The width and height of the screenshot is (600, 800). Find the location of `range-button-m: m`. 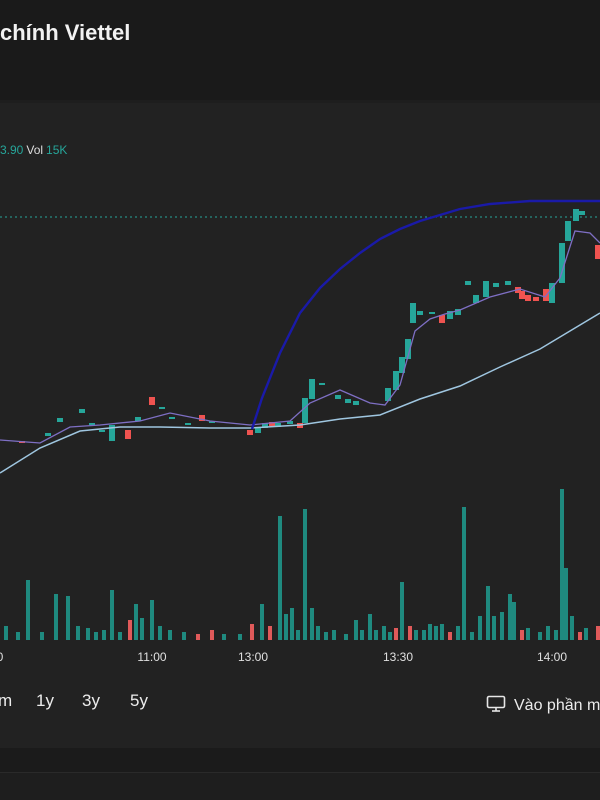

range-button-m: m is located at coordinates (6, 700).